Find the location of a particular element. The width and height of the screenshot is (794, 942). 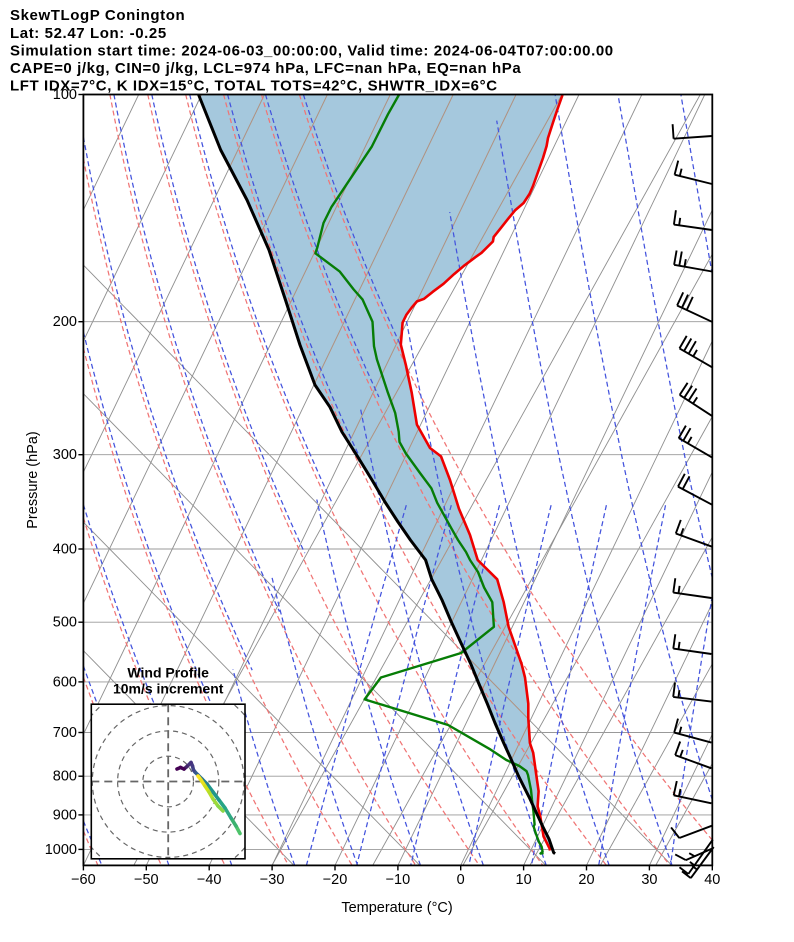

svg-text: 800 is located at coordinates (65, 777).